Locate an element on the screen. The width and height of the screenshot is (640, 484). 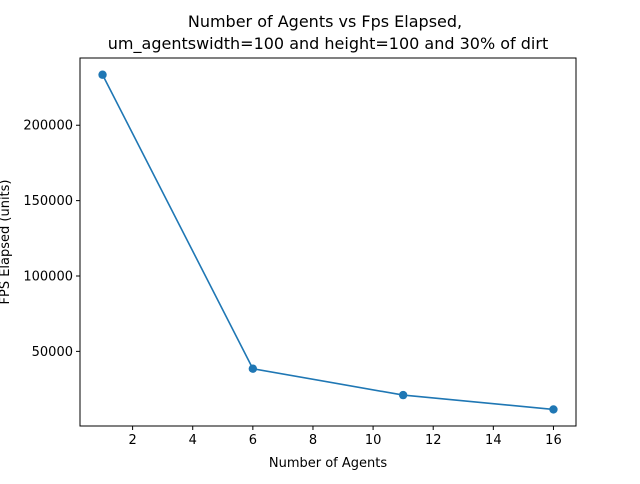
x-tick-label-1: 4 is located at coordinates (193, 440).